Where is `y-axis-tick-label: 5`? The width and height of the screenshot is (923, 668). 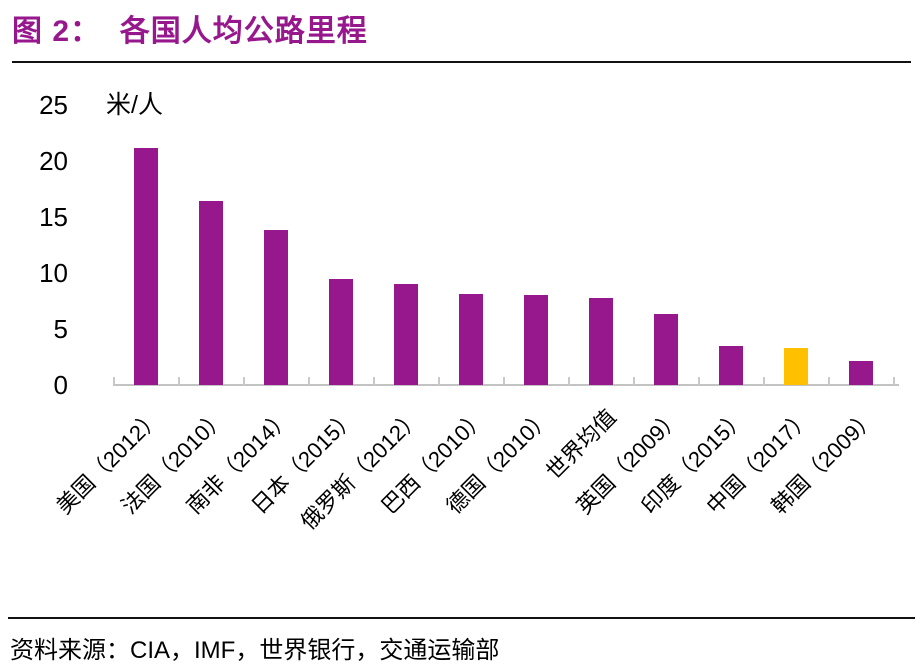 y-axis-tick-label: 5 is located at coordinates (60, 329).